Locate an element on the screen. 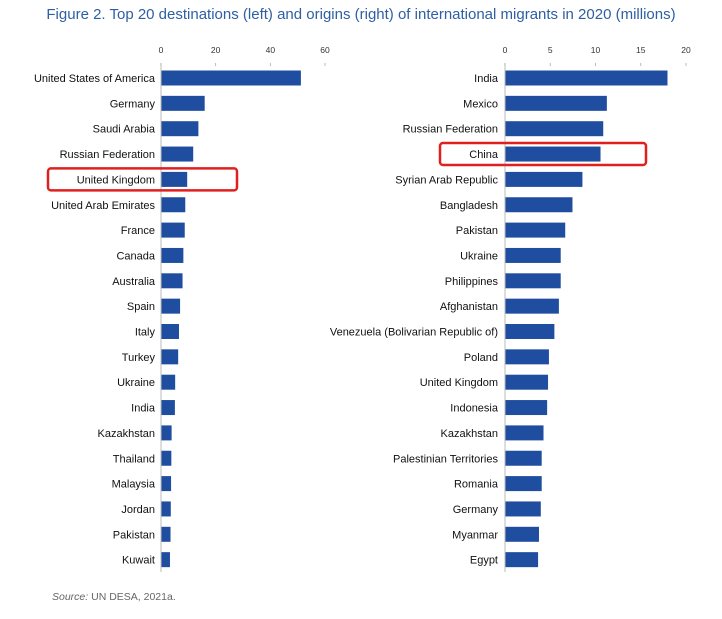 The width and height of the screenshot is (722, 619). source-note: Source: UN DESA, 2021a. is located at coordinates (114, 597).